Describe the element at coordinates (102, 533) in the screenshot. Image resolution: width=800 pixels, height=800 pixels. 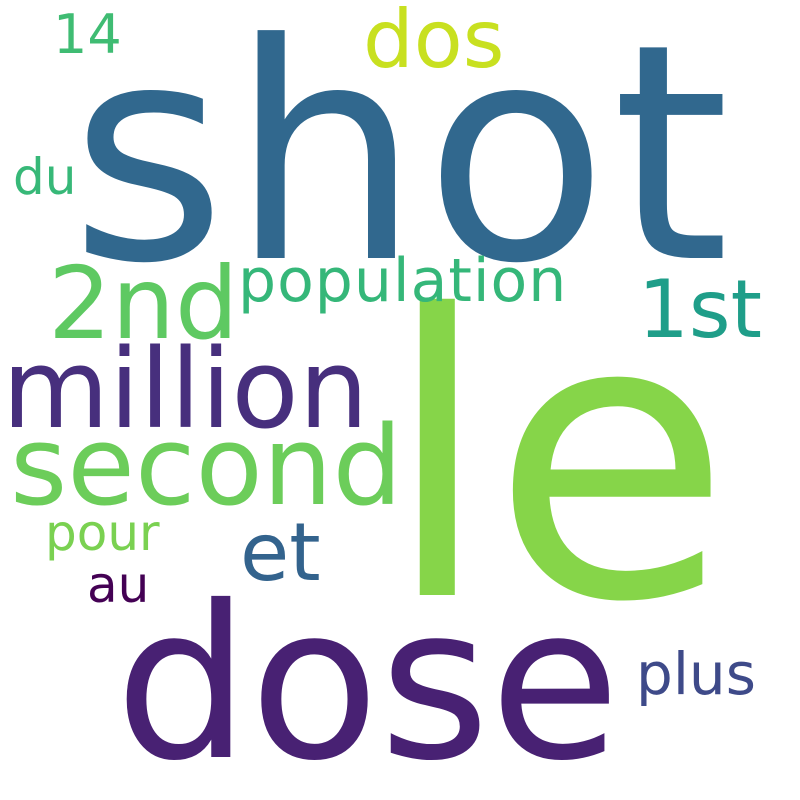
I see `word-pour: pour` at that location.